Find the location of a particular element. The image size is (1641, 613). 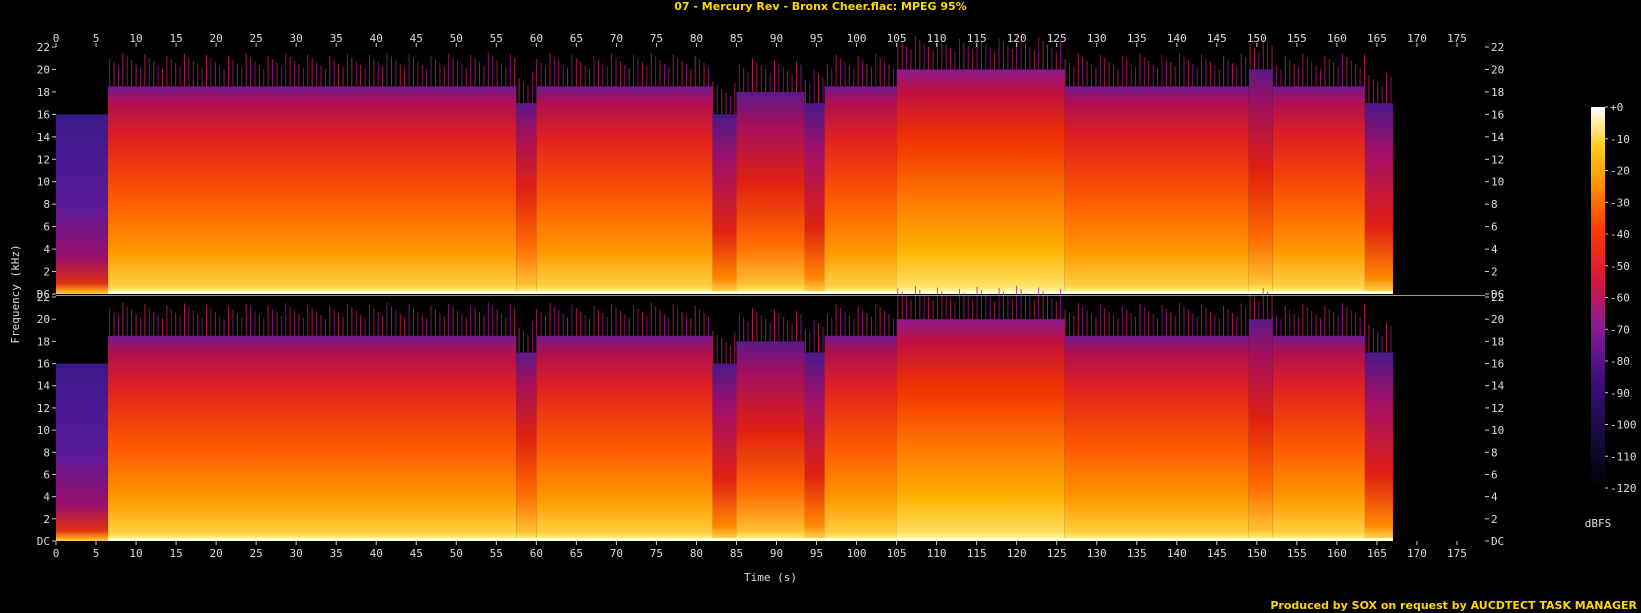

x-tick-label-bottom: 45 is located at coordinates (416, 553).